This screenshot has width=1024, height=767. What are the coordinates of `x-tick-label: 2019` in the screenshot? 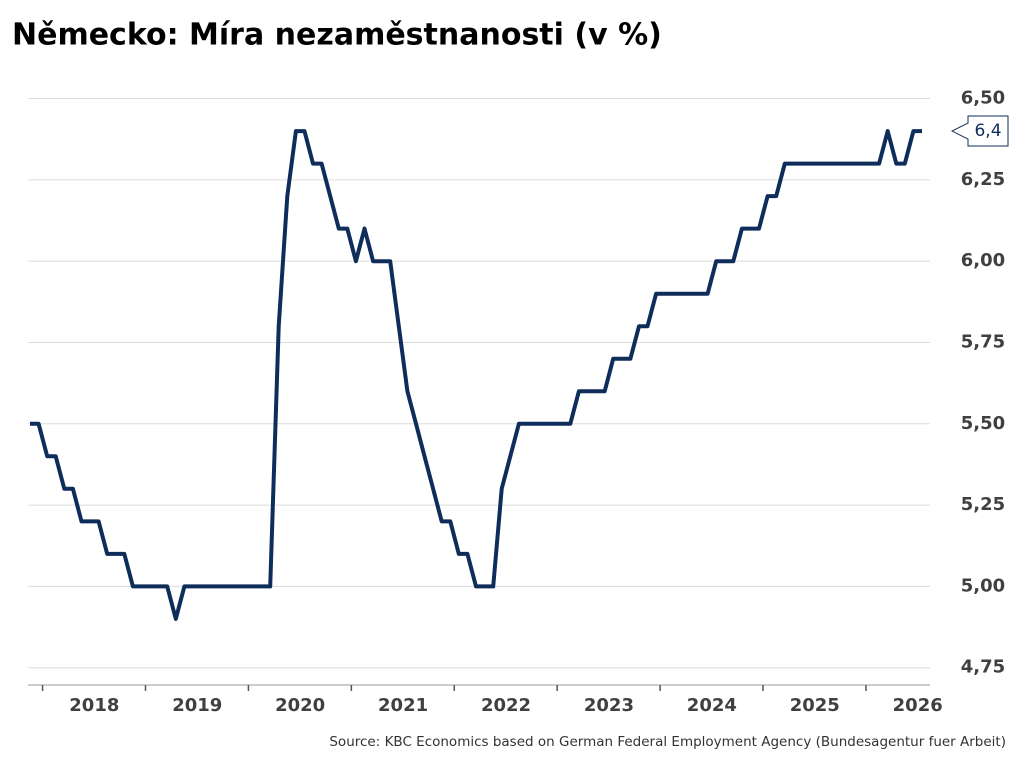 It's located at (197, 705).